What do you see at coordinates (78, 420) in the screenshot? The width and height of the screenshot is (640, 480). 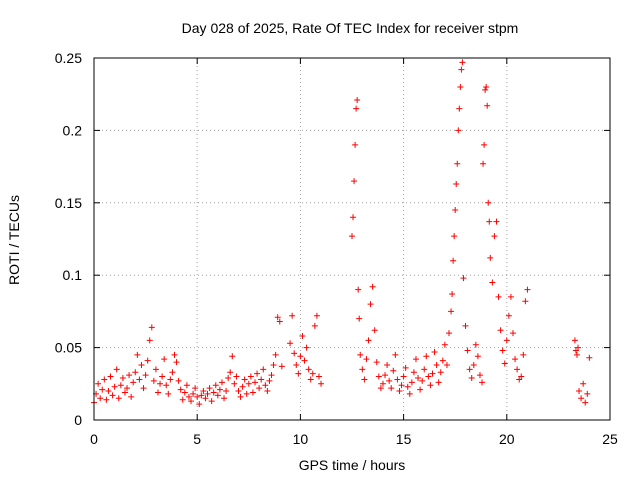 I see `y-tick-label: 0` at bounding box center [78, 420].